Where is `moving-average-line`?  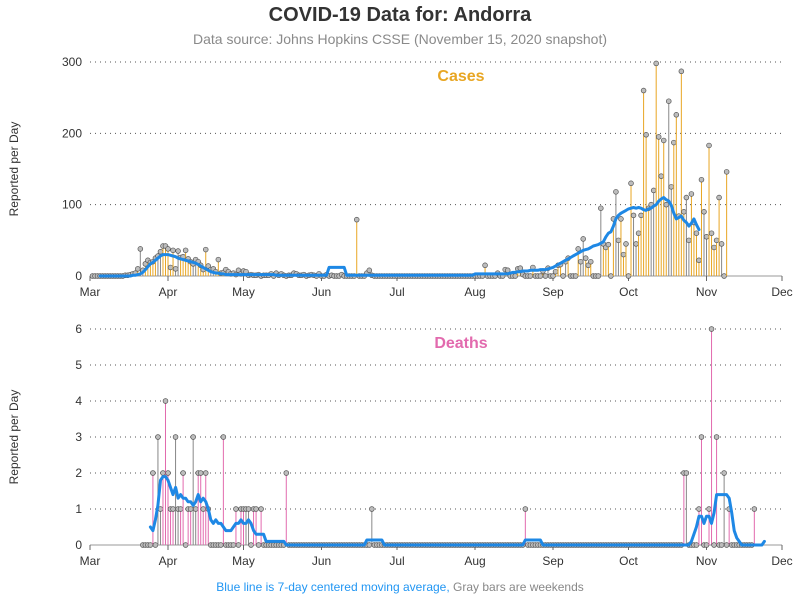 moving-average-line is located at coordinates (457, 511).